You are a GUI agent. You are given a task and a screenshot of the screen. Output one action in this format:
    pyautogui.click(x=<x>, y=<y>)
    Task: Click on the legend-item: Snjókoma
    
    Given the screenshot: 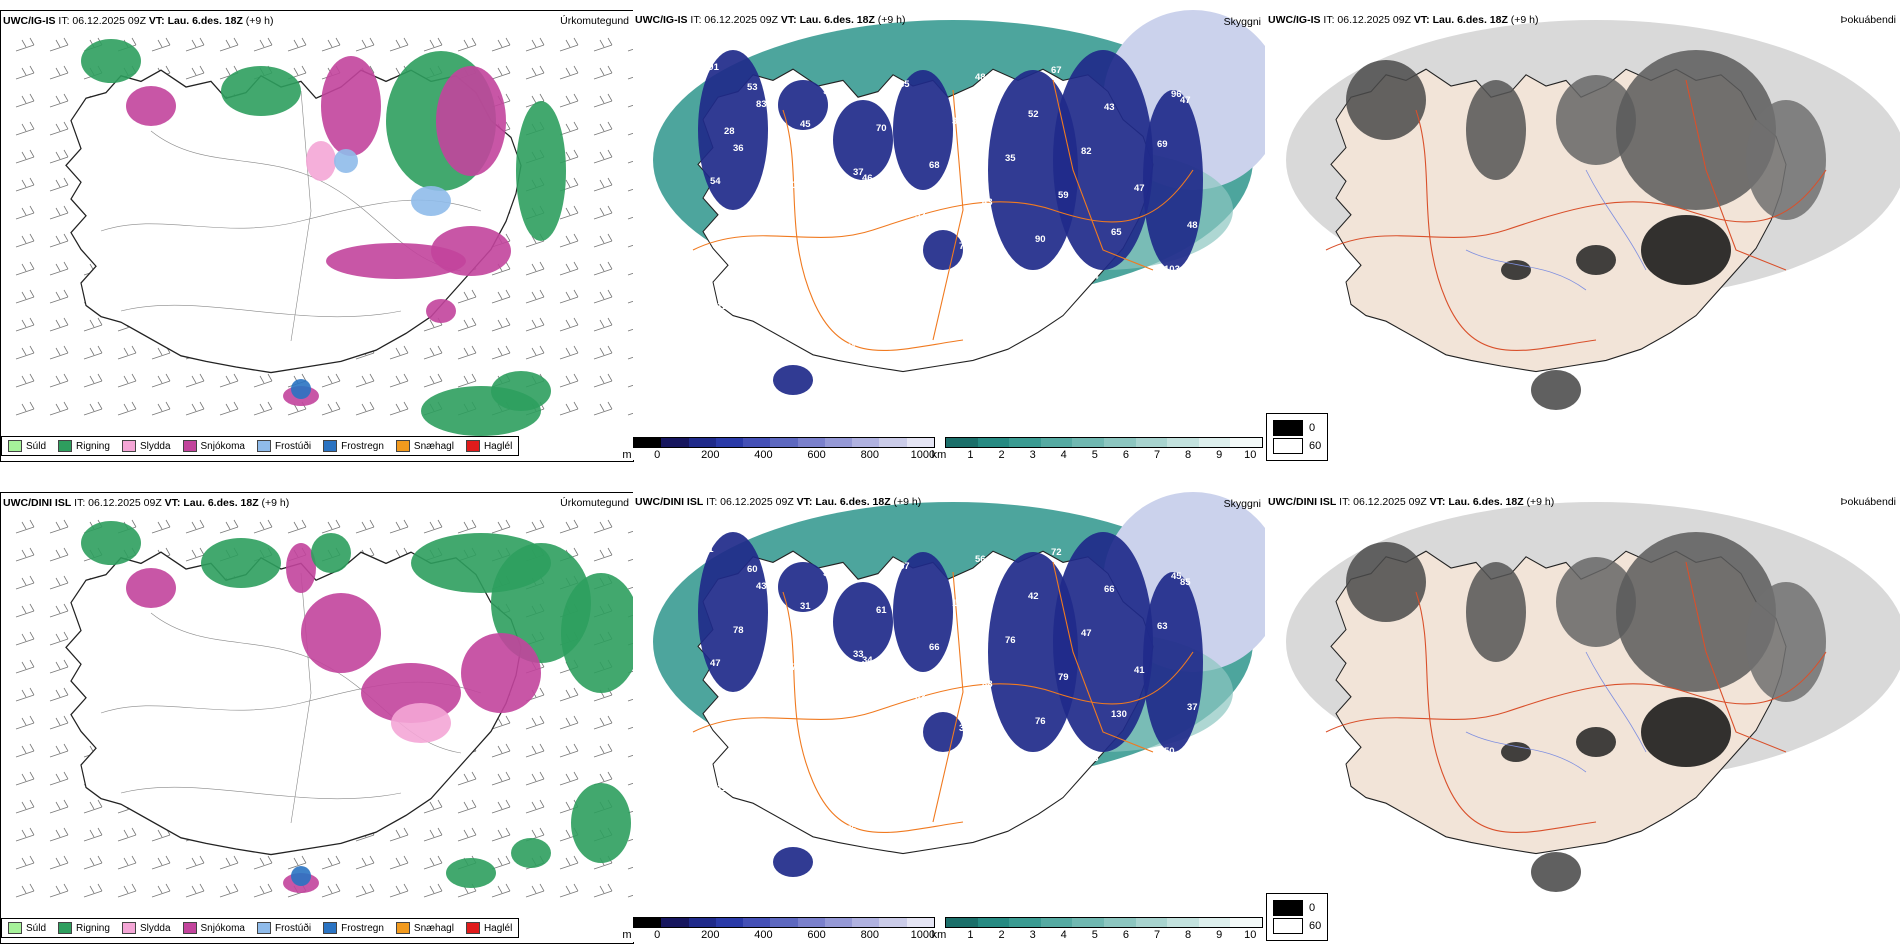 What is the action you would take?
    pyautogui.click(x=213, y=928)
    